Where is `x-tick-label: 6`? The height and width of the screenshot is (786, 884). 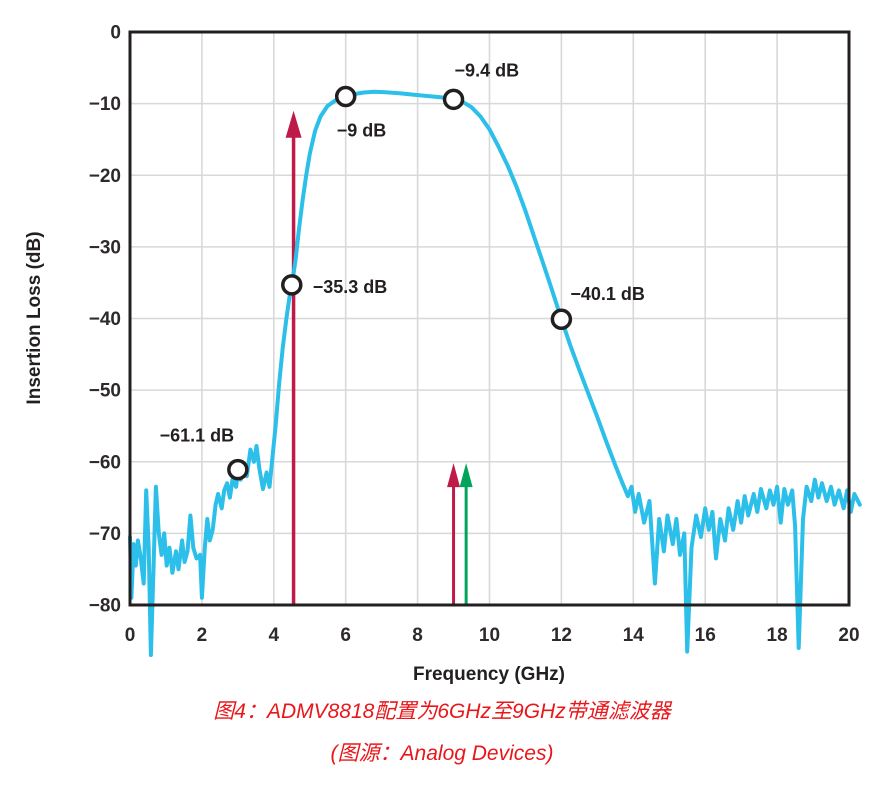
x-tick-label: 6 is located at coordinates (345, 635).